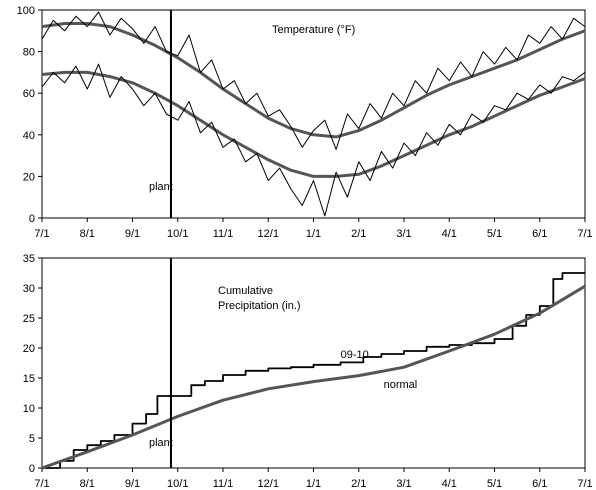 The height and width of the screenshot is (490, 596). Describe the element at coordinates (223, 484) in the screenshot. I see `precipitation-x-tick-label: 11/1` at that location.